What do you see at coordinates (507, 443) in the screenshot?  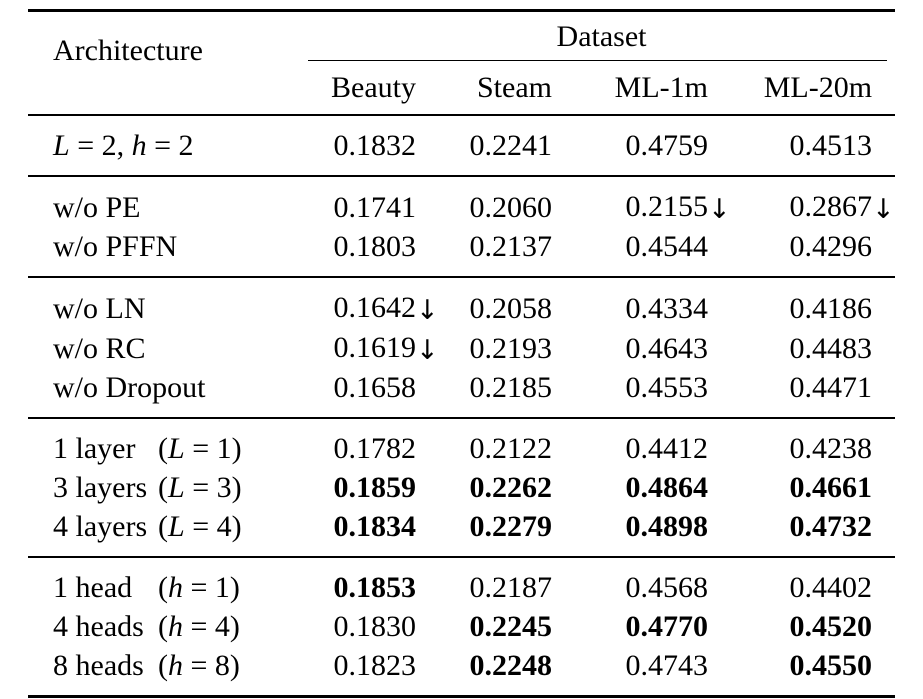 I see `metric-value-cell: 0.2122` at bounding box center [507, 443].